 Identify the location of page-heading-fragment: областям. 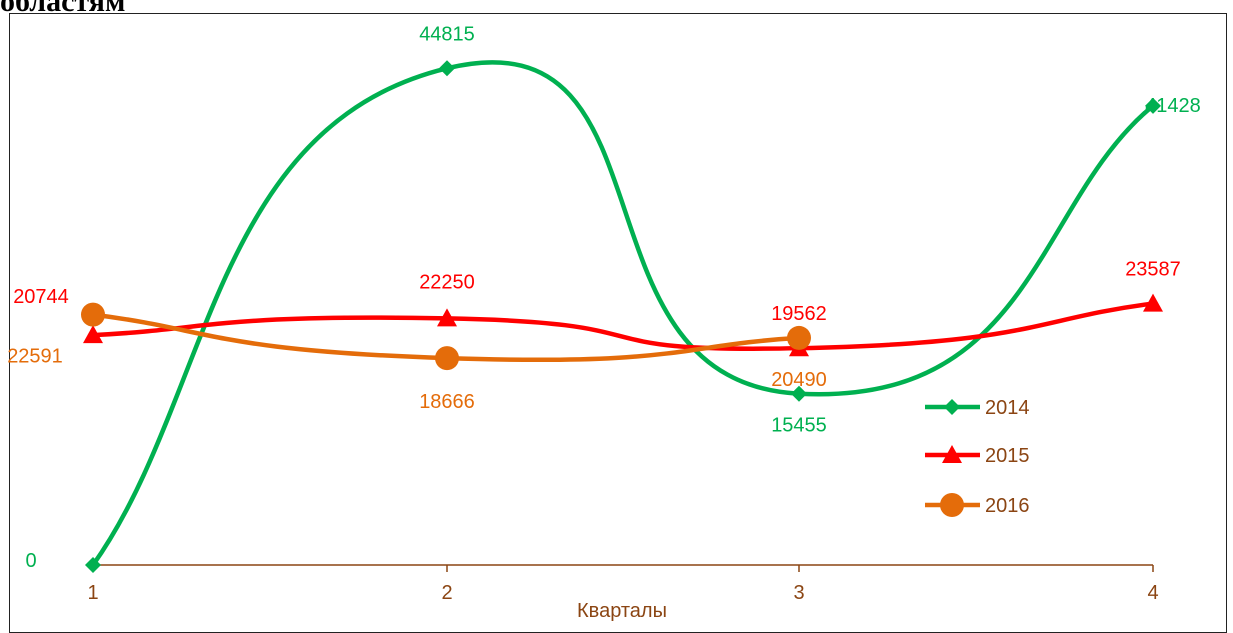
(63, 9).